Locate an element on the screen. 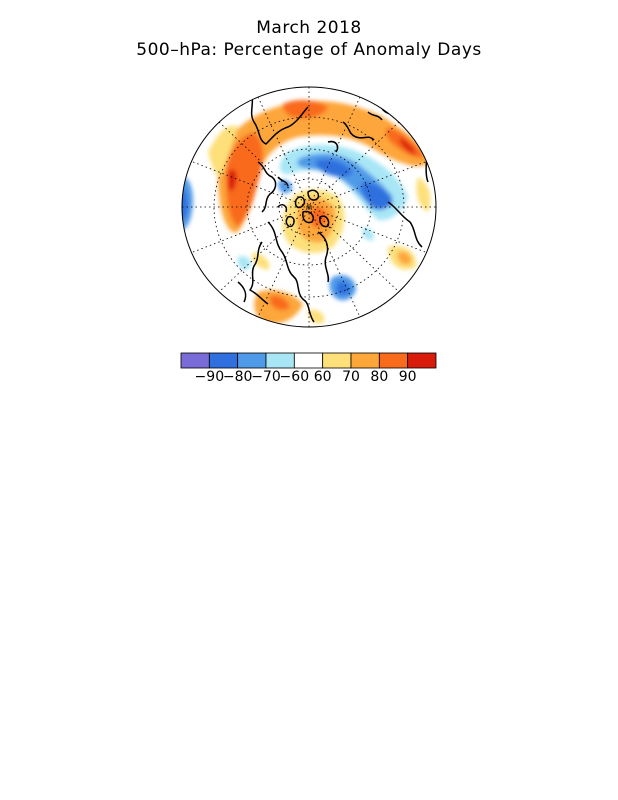 The height and width of the screenshot is (800, 618). colorbar is located at coordinates (308, 360).